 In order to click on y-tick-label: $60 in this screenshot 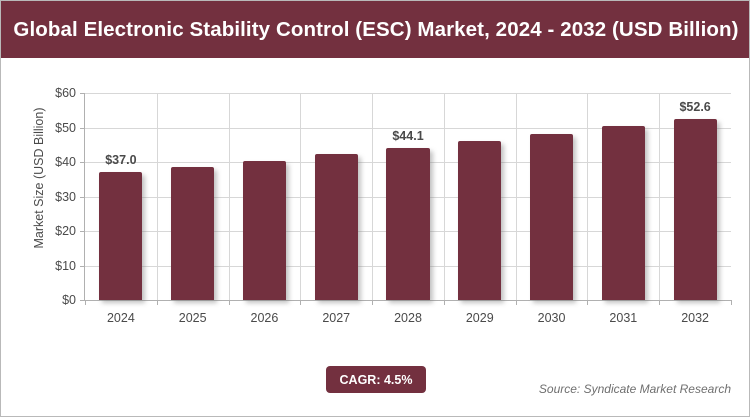, I will do `click(65, 93)`.